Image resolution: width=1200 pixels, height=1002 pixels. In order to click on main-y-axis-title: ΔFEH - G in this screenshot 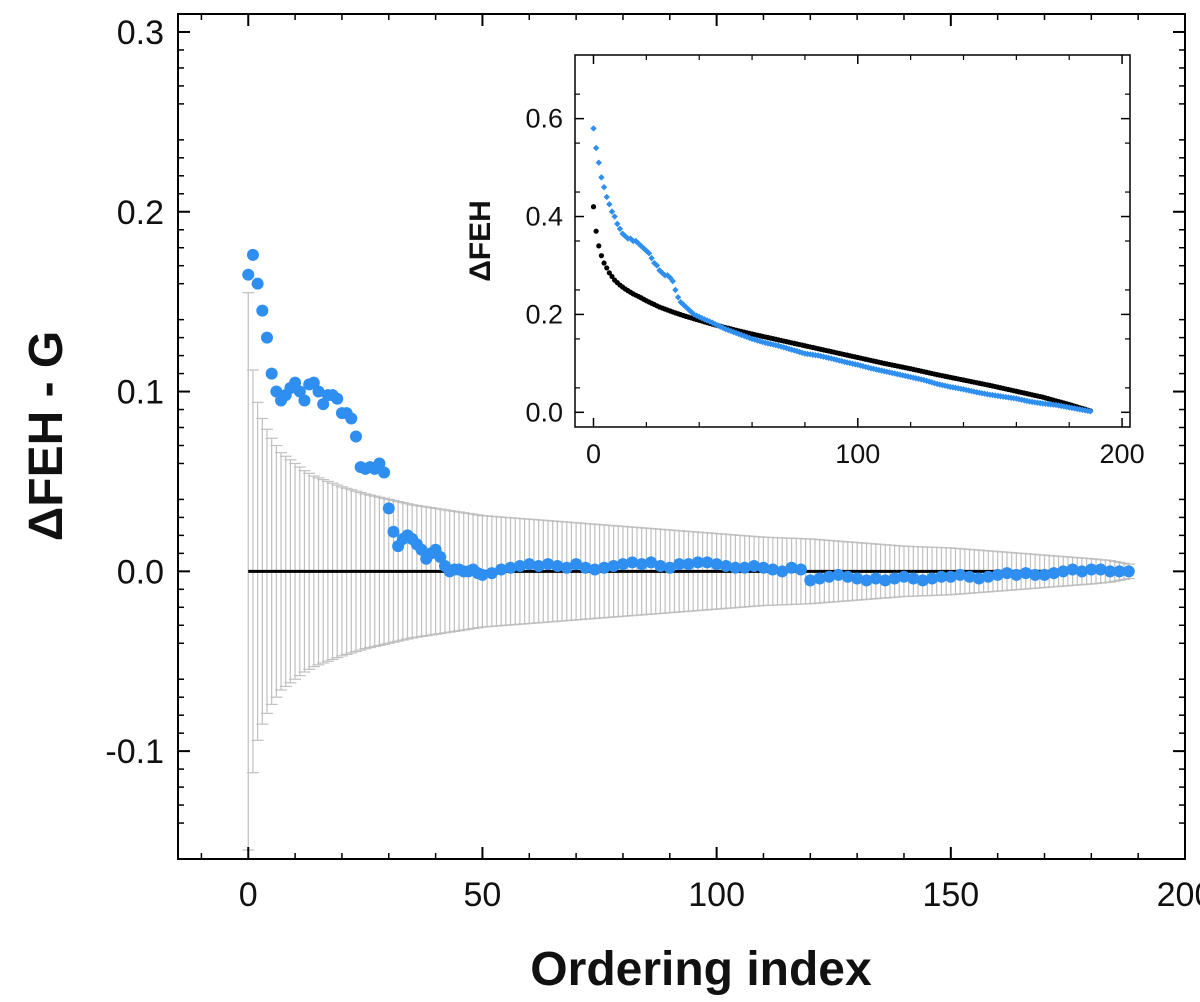, I will do `click(46, 436)`.